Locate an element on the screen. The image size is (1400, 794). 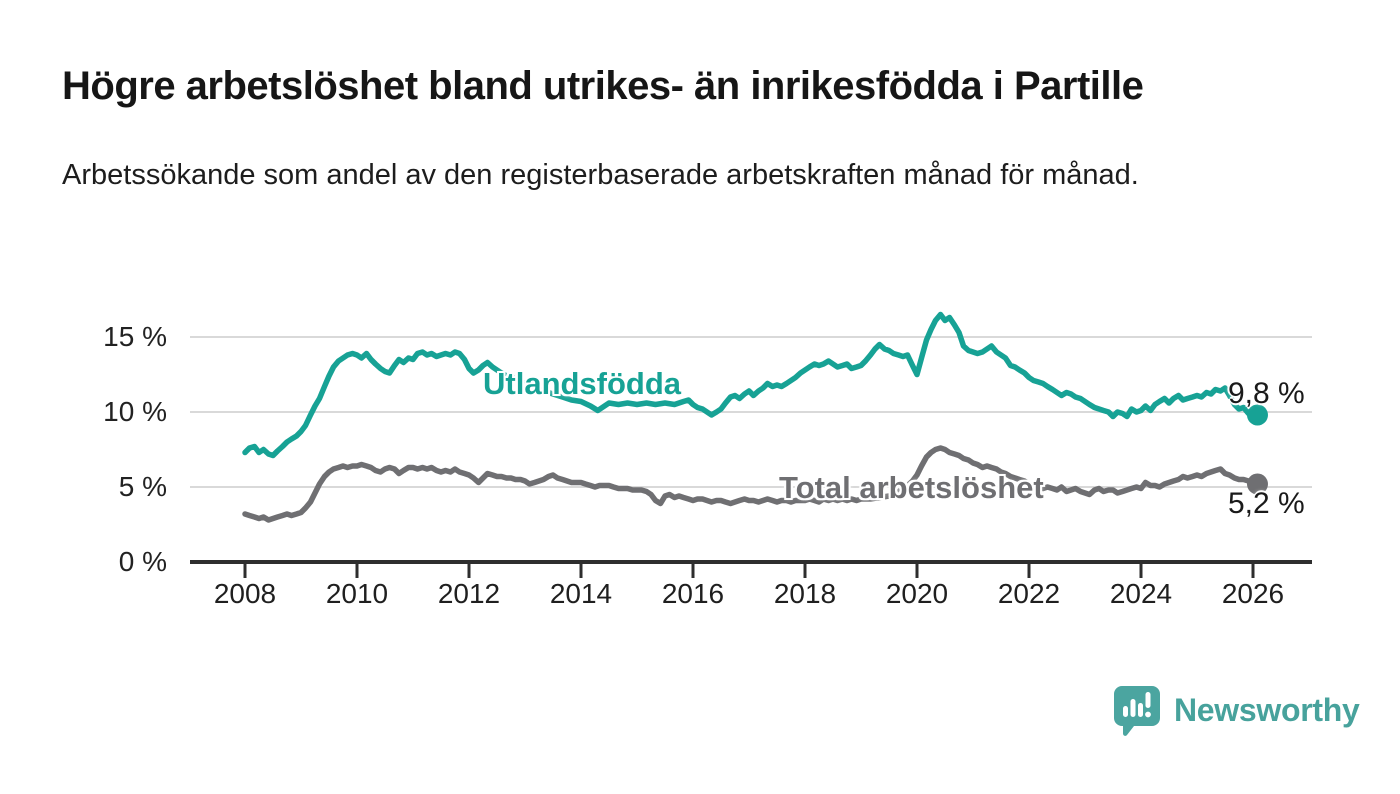
y-axis-label: 10 % is located at coordinates (135, 411).